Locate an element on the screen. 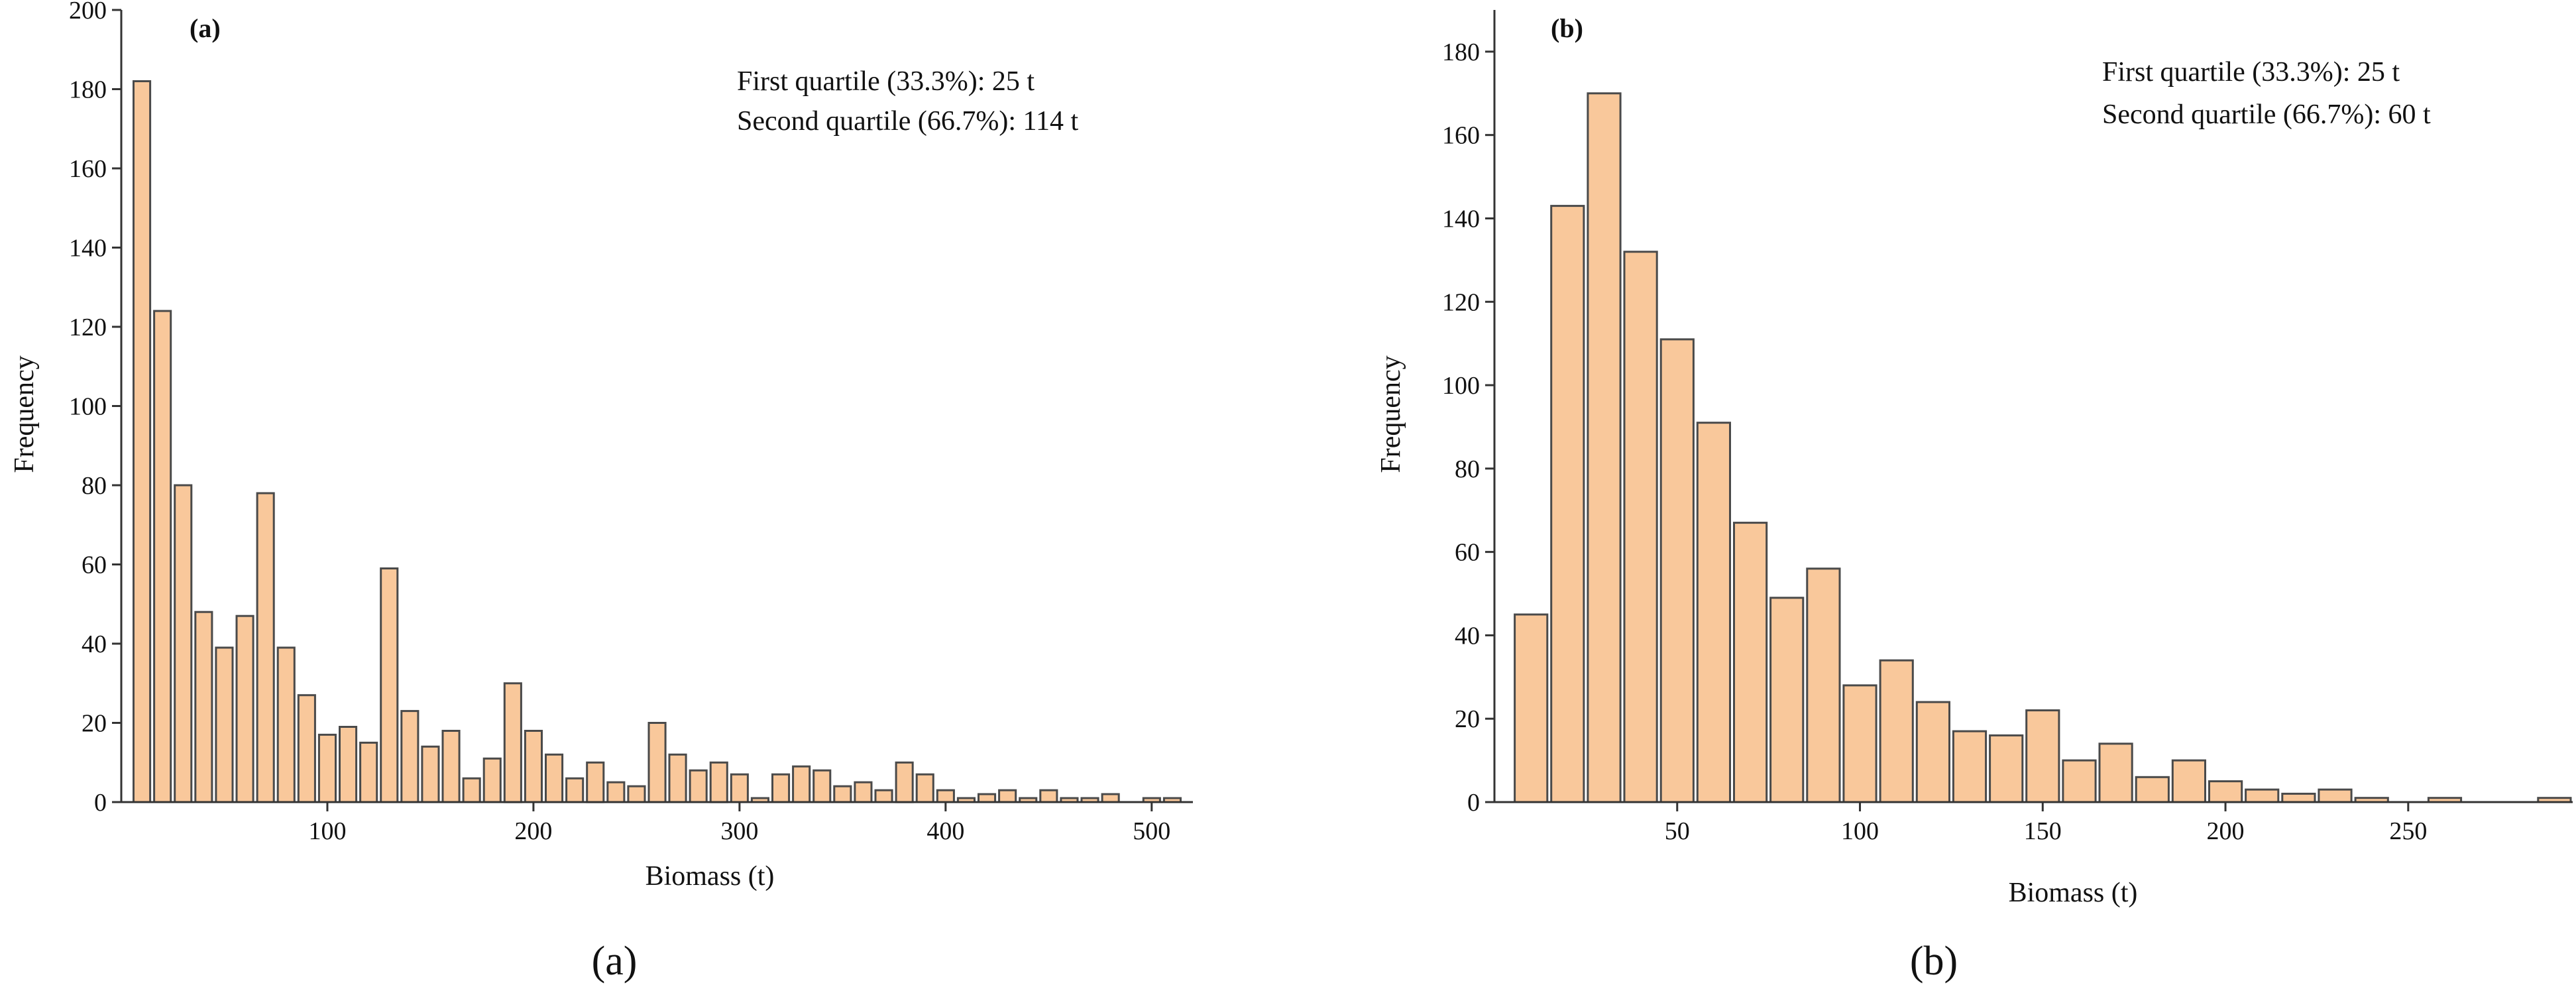 This screenshot has height=993, width=2576. y-axis-ticks-b: 0 20 40 60 80 100 120 140 160 180 is located at coordinates (1468, 427).